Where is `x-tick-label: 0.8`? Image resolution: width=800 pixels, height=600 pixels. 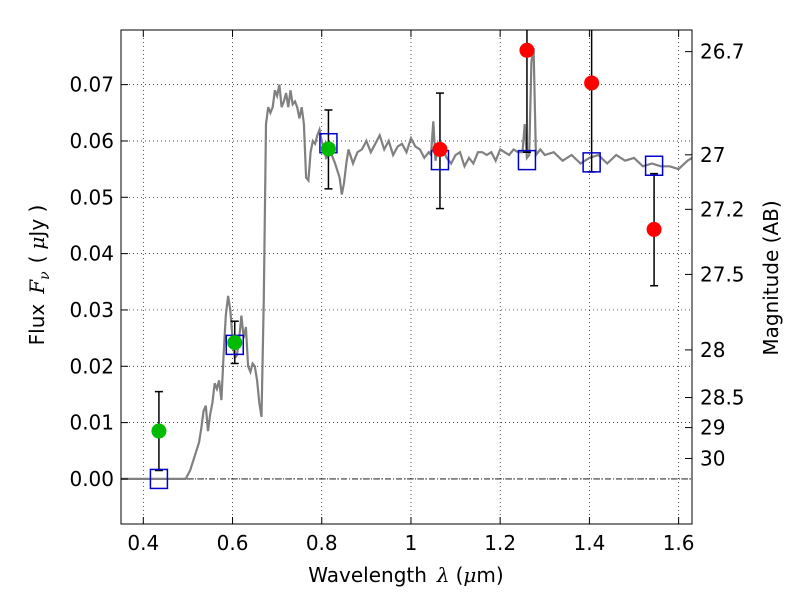 x-tick-label: 0.8 is located at coordinates (322, 543).